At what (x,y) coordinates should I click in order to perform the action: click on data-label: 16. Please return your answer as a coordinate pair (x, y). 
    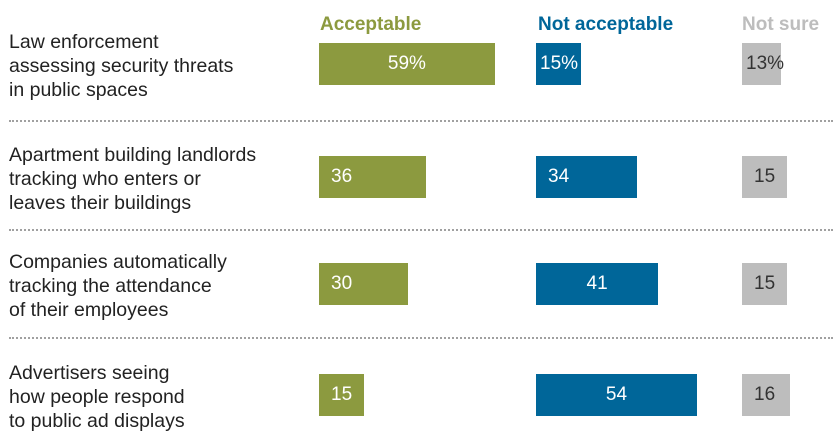
    Looking at the image, I should click on (765, 394).